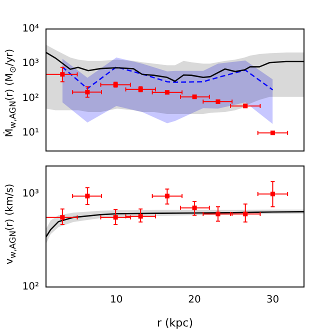 Image resolution: width=332 pixels, height=332 pixels. Describe the element at coordinates (194, 300) in the screenshot. I see `x-tick-label: 20` at that location.